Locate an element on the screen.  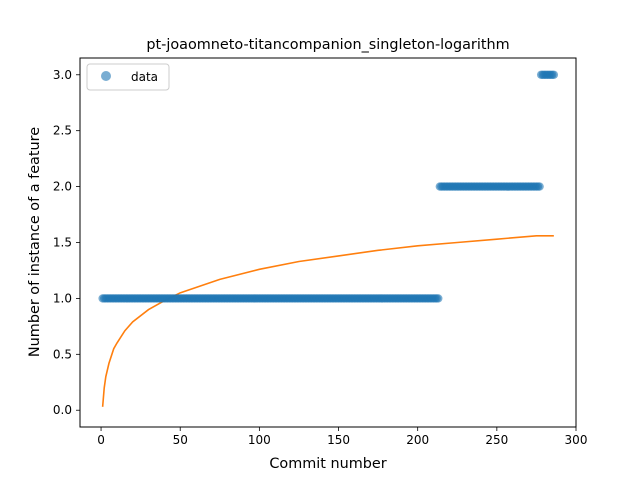
y-axis-ticks: 0.0 0.5 1.0 1.5 2.0 2.5 3.0 is located at coordinates (66, 242).